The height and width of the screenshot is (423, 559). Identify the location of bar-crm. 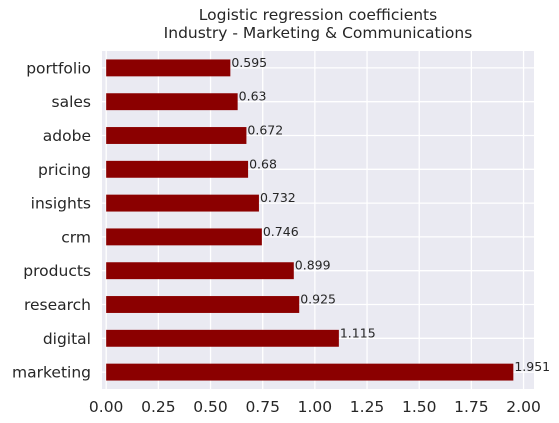
(184, 237).